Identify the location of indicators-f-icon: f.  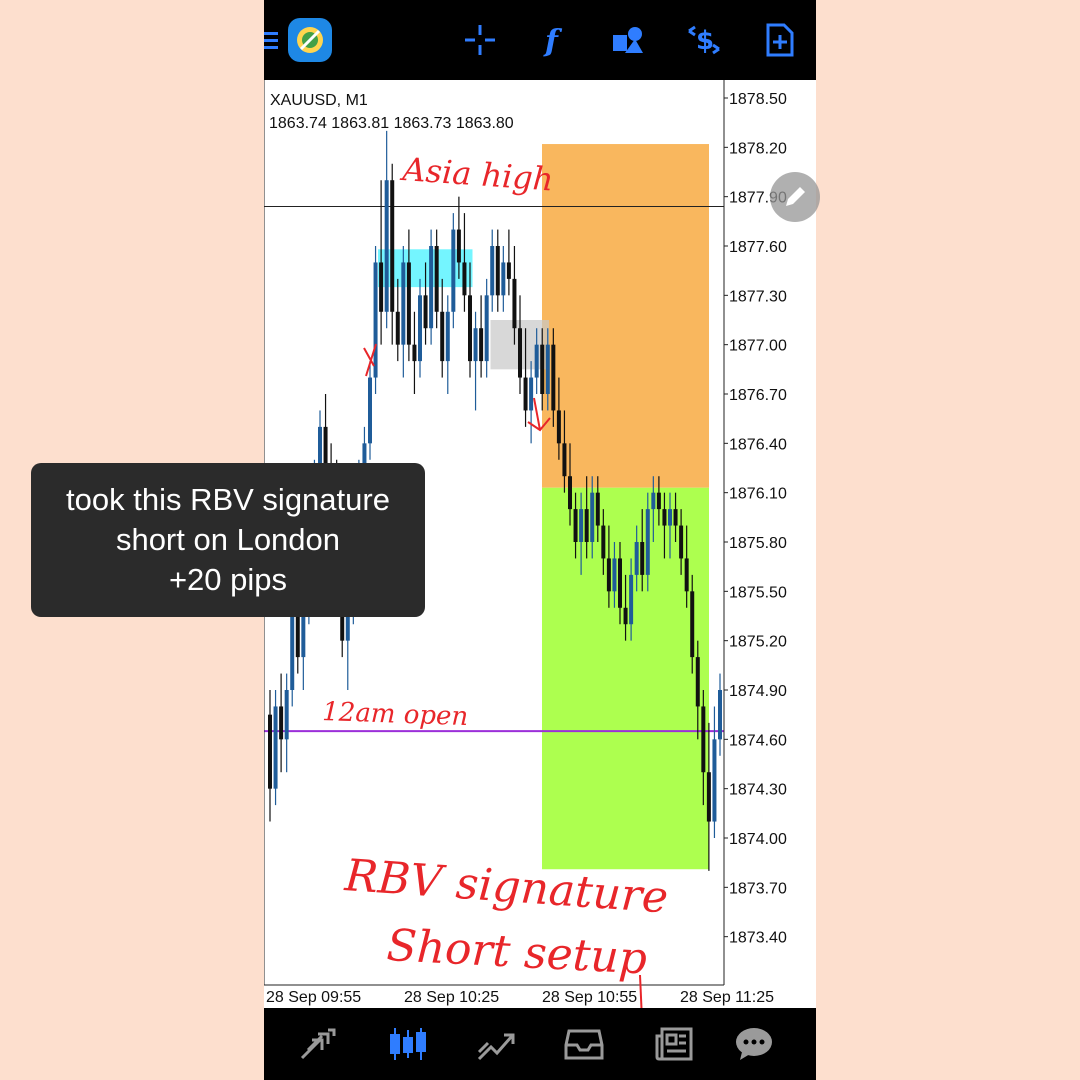
(554, 40).